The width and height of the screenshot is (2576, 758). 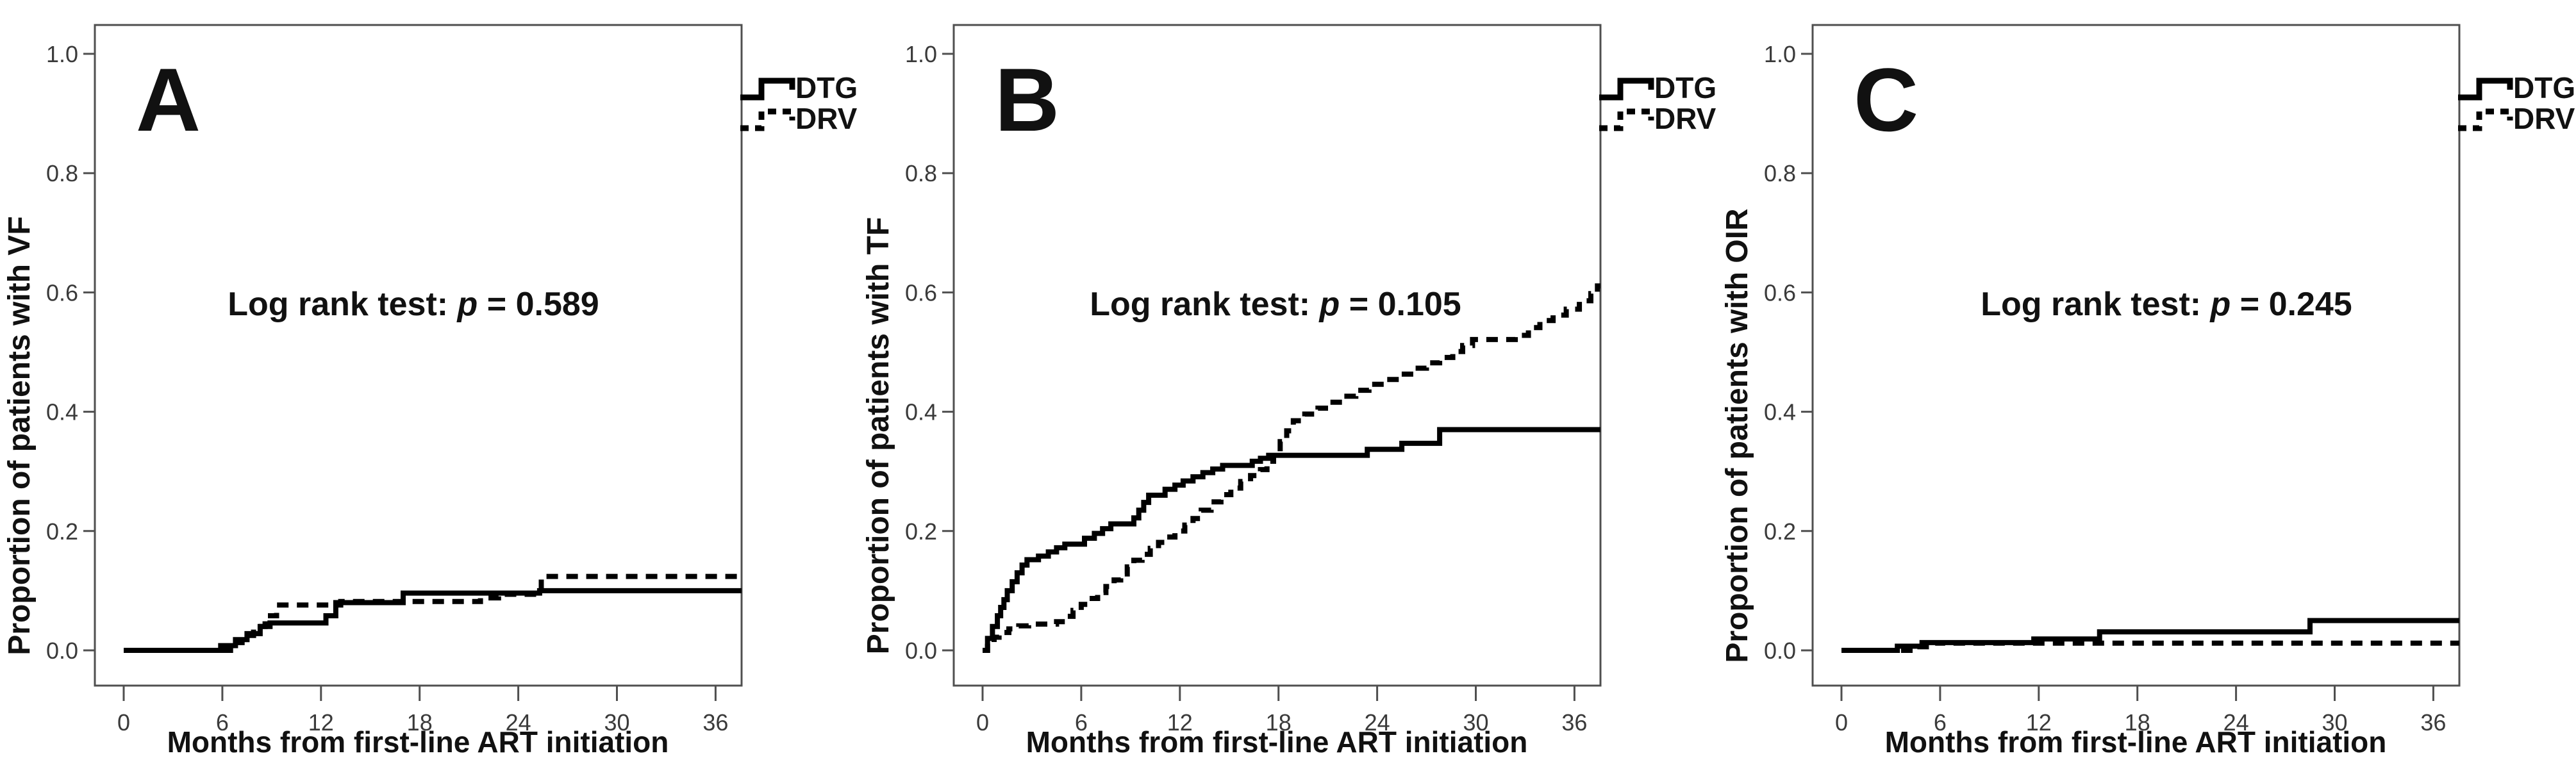 I want to click on log-rank-annotation: Log rank test: p = 0.245, so click(x=2166, y=304).